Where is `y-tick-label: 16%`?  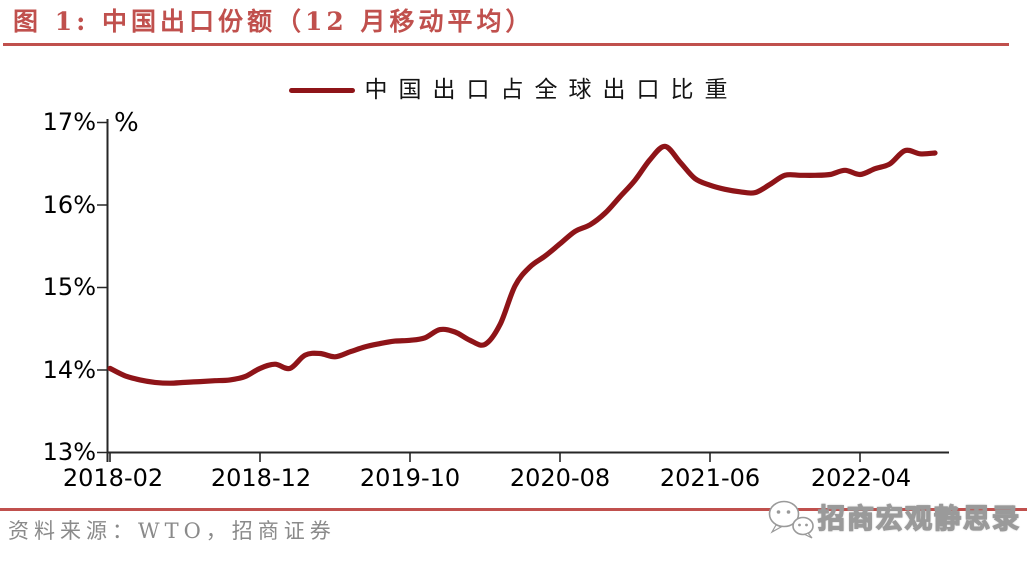
y-tick-label: 16% is located at coordinates (69, 205).